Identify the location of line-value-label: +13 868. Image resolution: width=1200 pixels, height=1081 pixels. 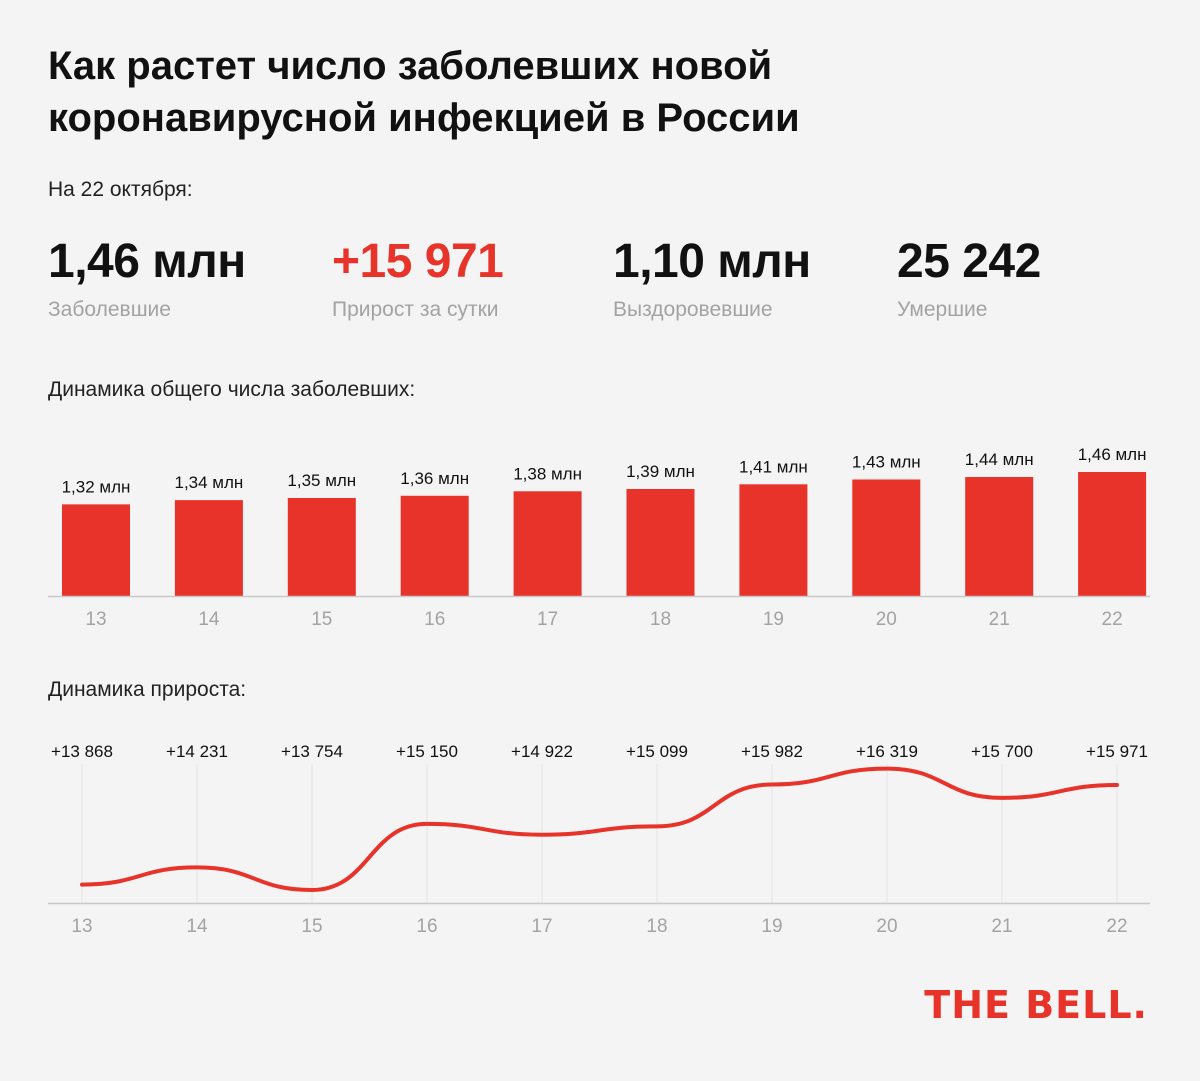
(82, 751).